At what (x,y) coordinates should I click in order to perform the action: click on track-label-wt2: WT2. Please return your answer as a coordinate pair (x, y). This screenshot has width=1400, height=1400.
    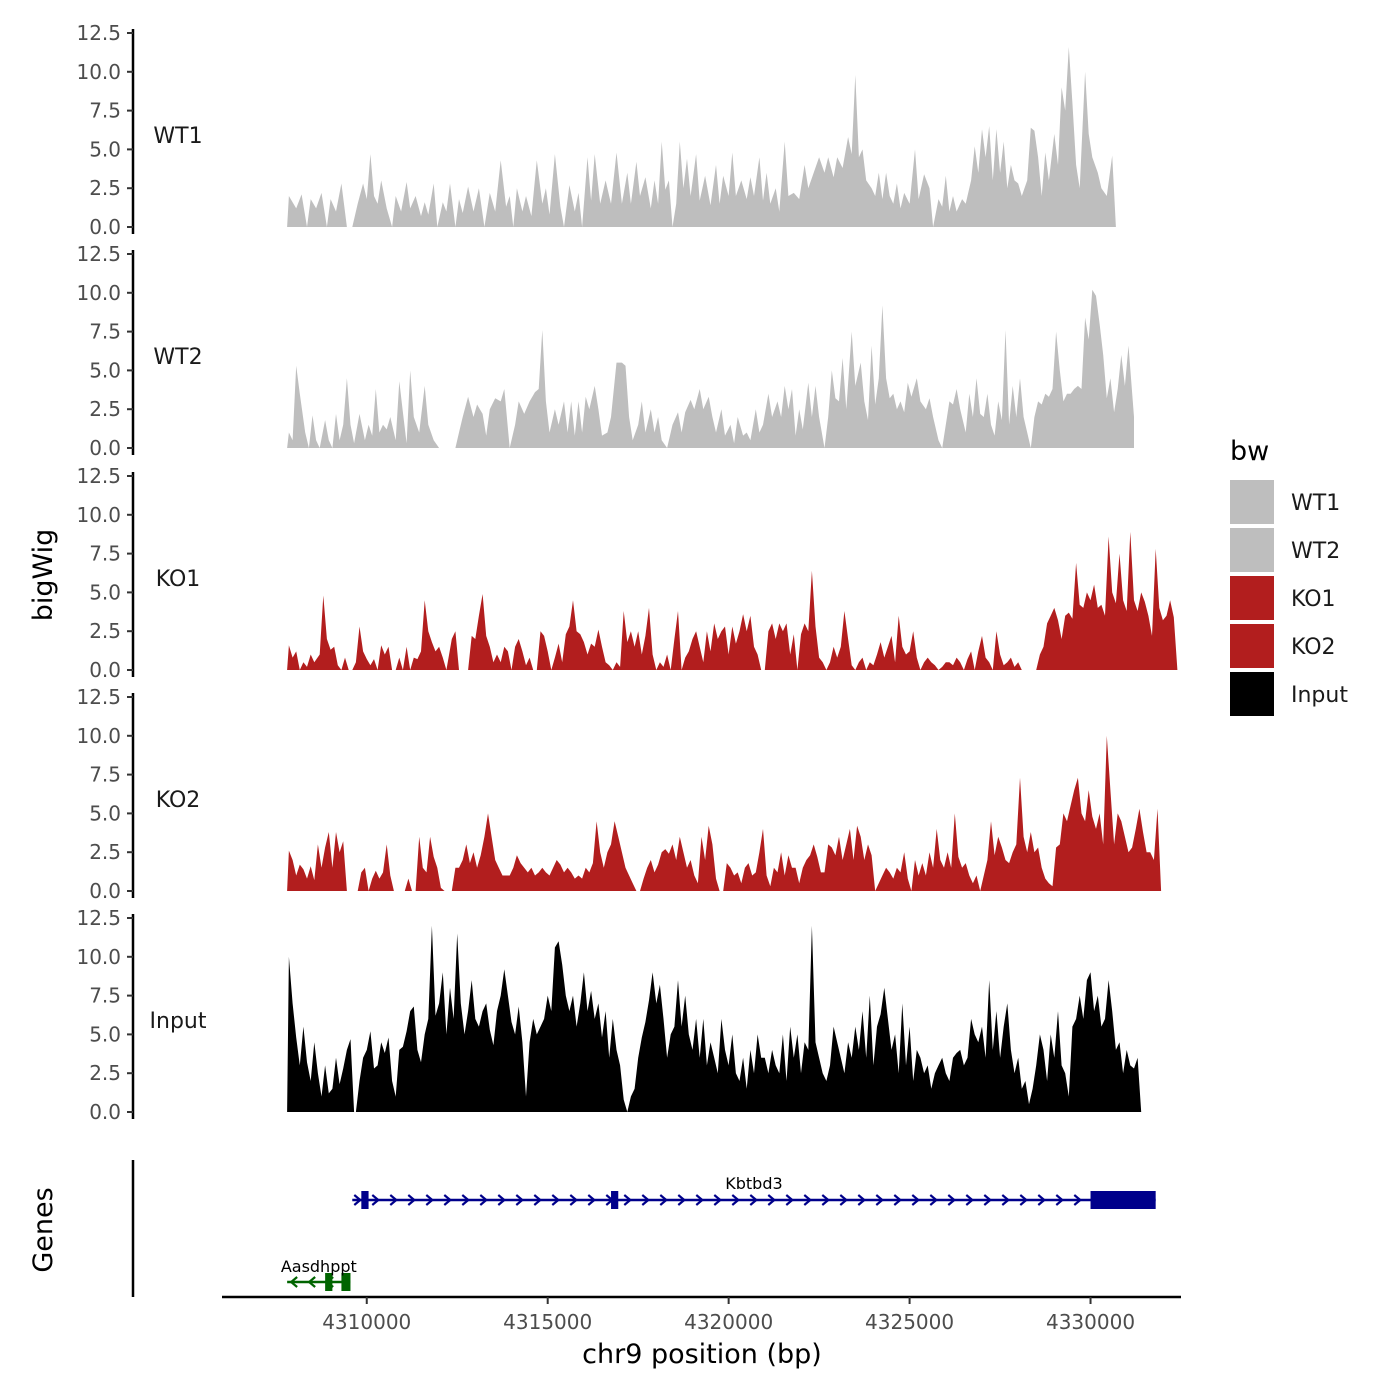
    Looking at the image, I should click on (177, 357).